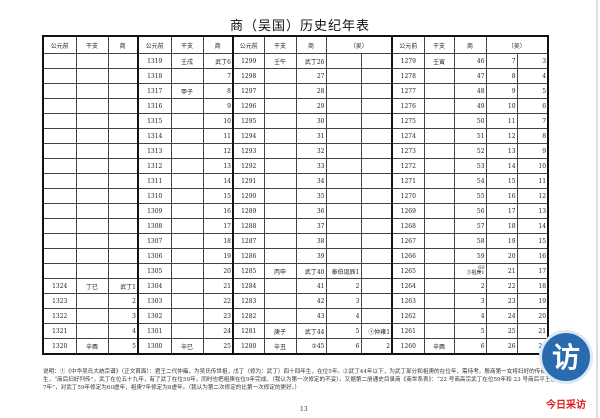 This screenshot has height=418, width=600. Describe the element at coordinates (408, 136) in the screenshot. I see `cell-year: 1274` at that location.